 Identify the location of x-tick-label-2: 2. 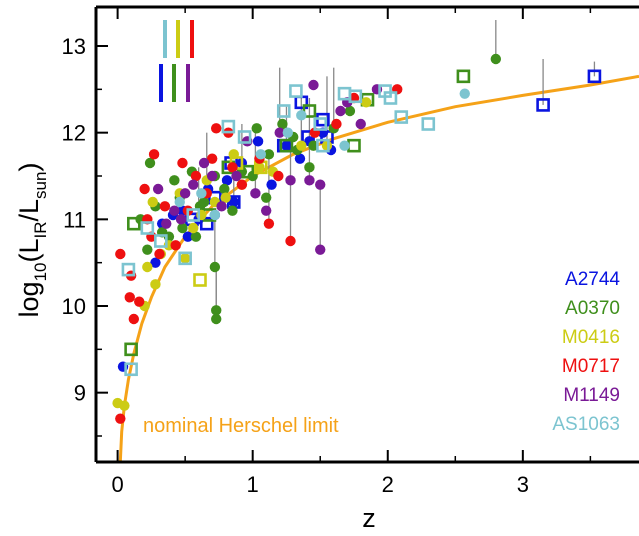
(388, 484).